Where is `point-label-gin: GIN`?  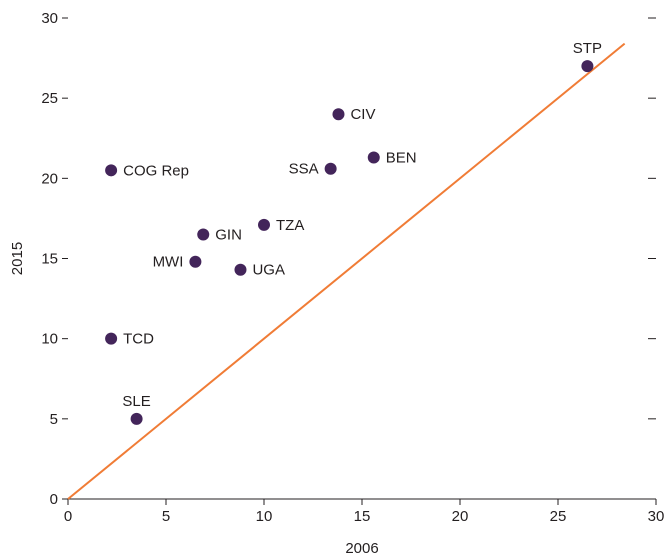 point-label-gin: GIN is located at coordinates (228, 234).